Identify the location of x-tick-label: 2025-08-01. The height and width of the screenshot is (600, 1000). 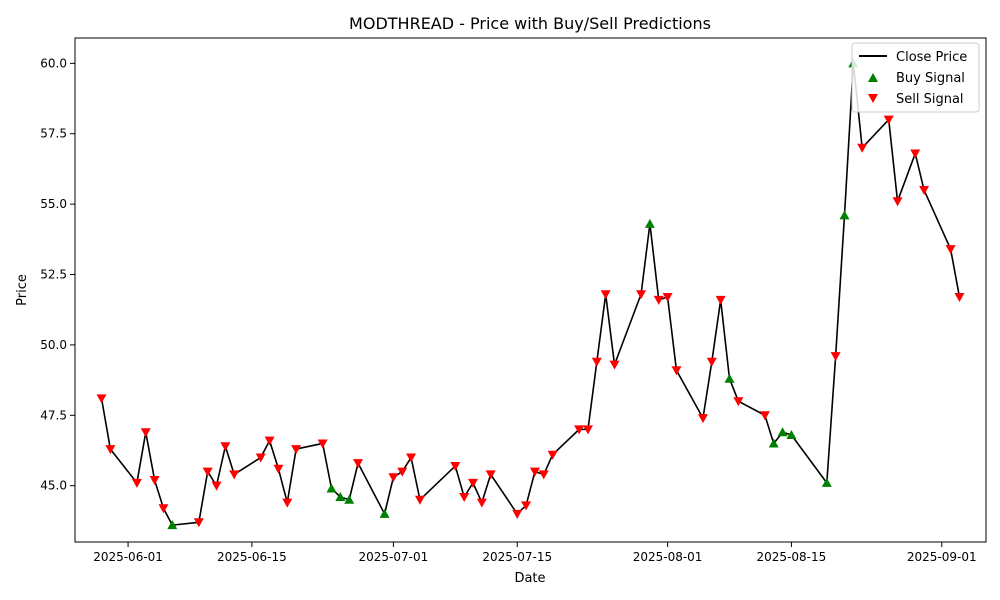
(668, 557).